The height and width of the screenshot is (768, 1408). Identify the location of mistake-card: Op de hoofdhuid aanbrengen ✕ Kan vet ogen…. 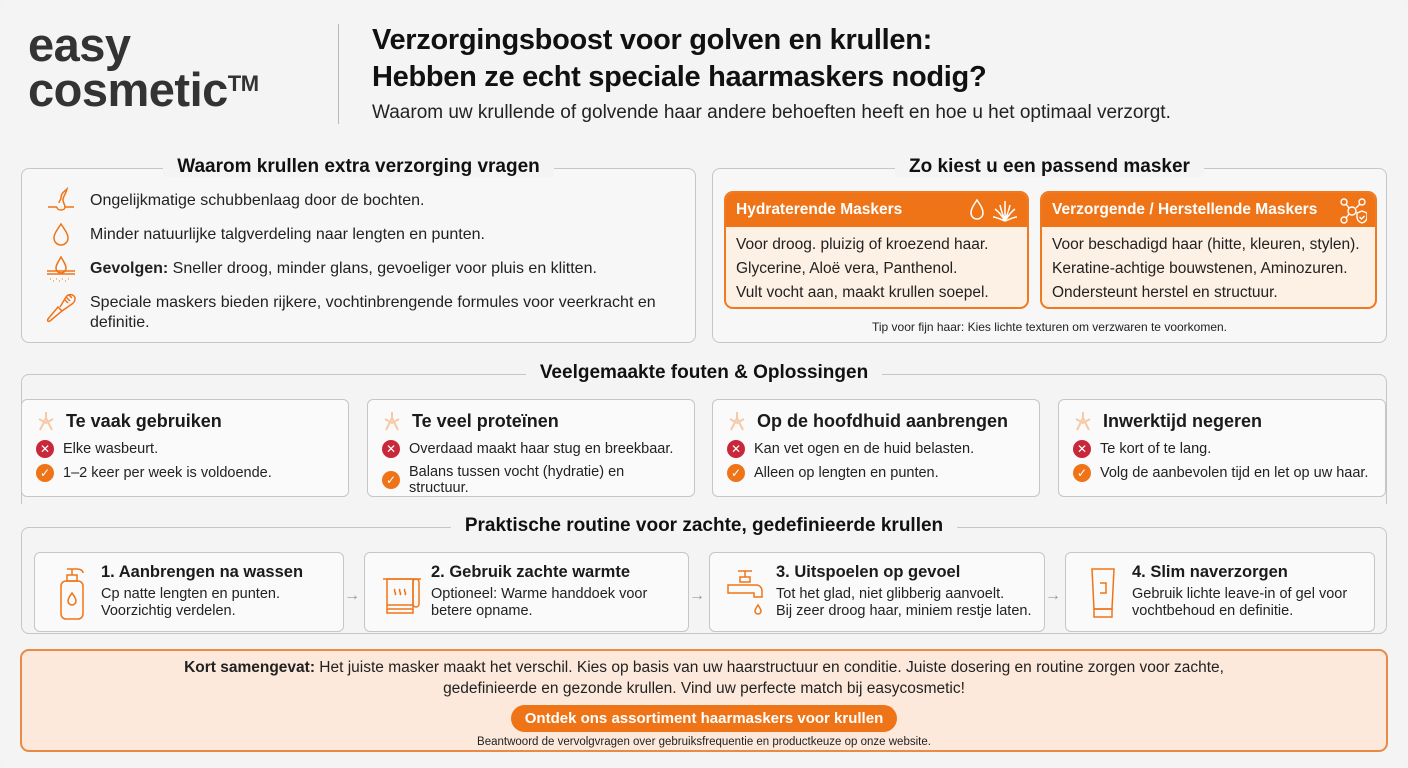
(876, 448).